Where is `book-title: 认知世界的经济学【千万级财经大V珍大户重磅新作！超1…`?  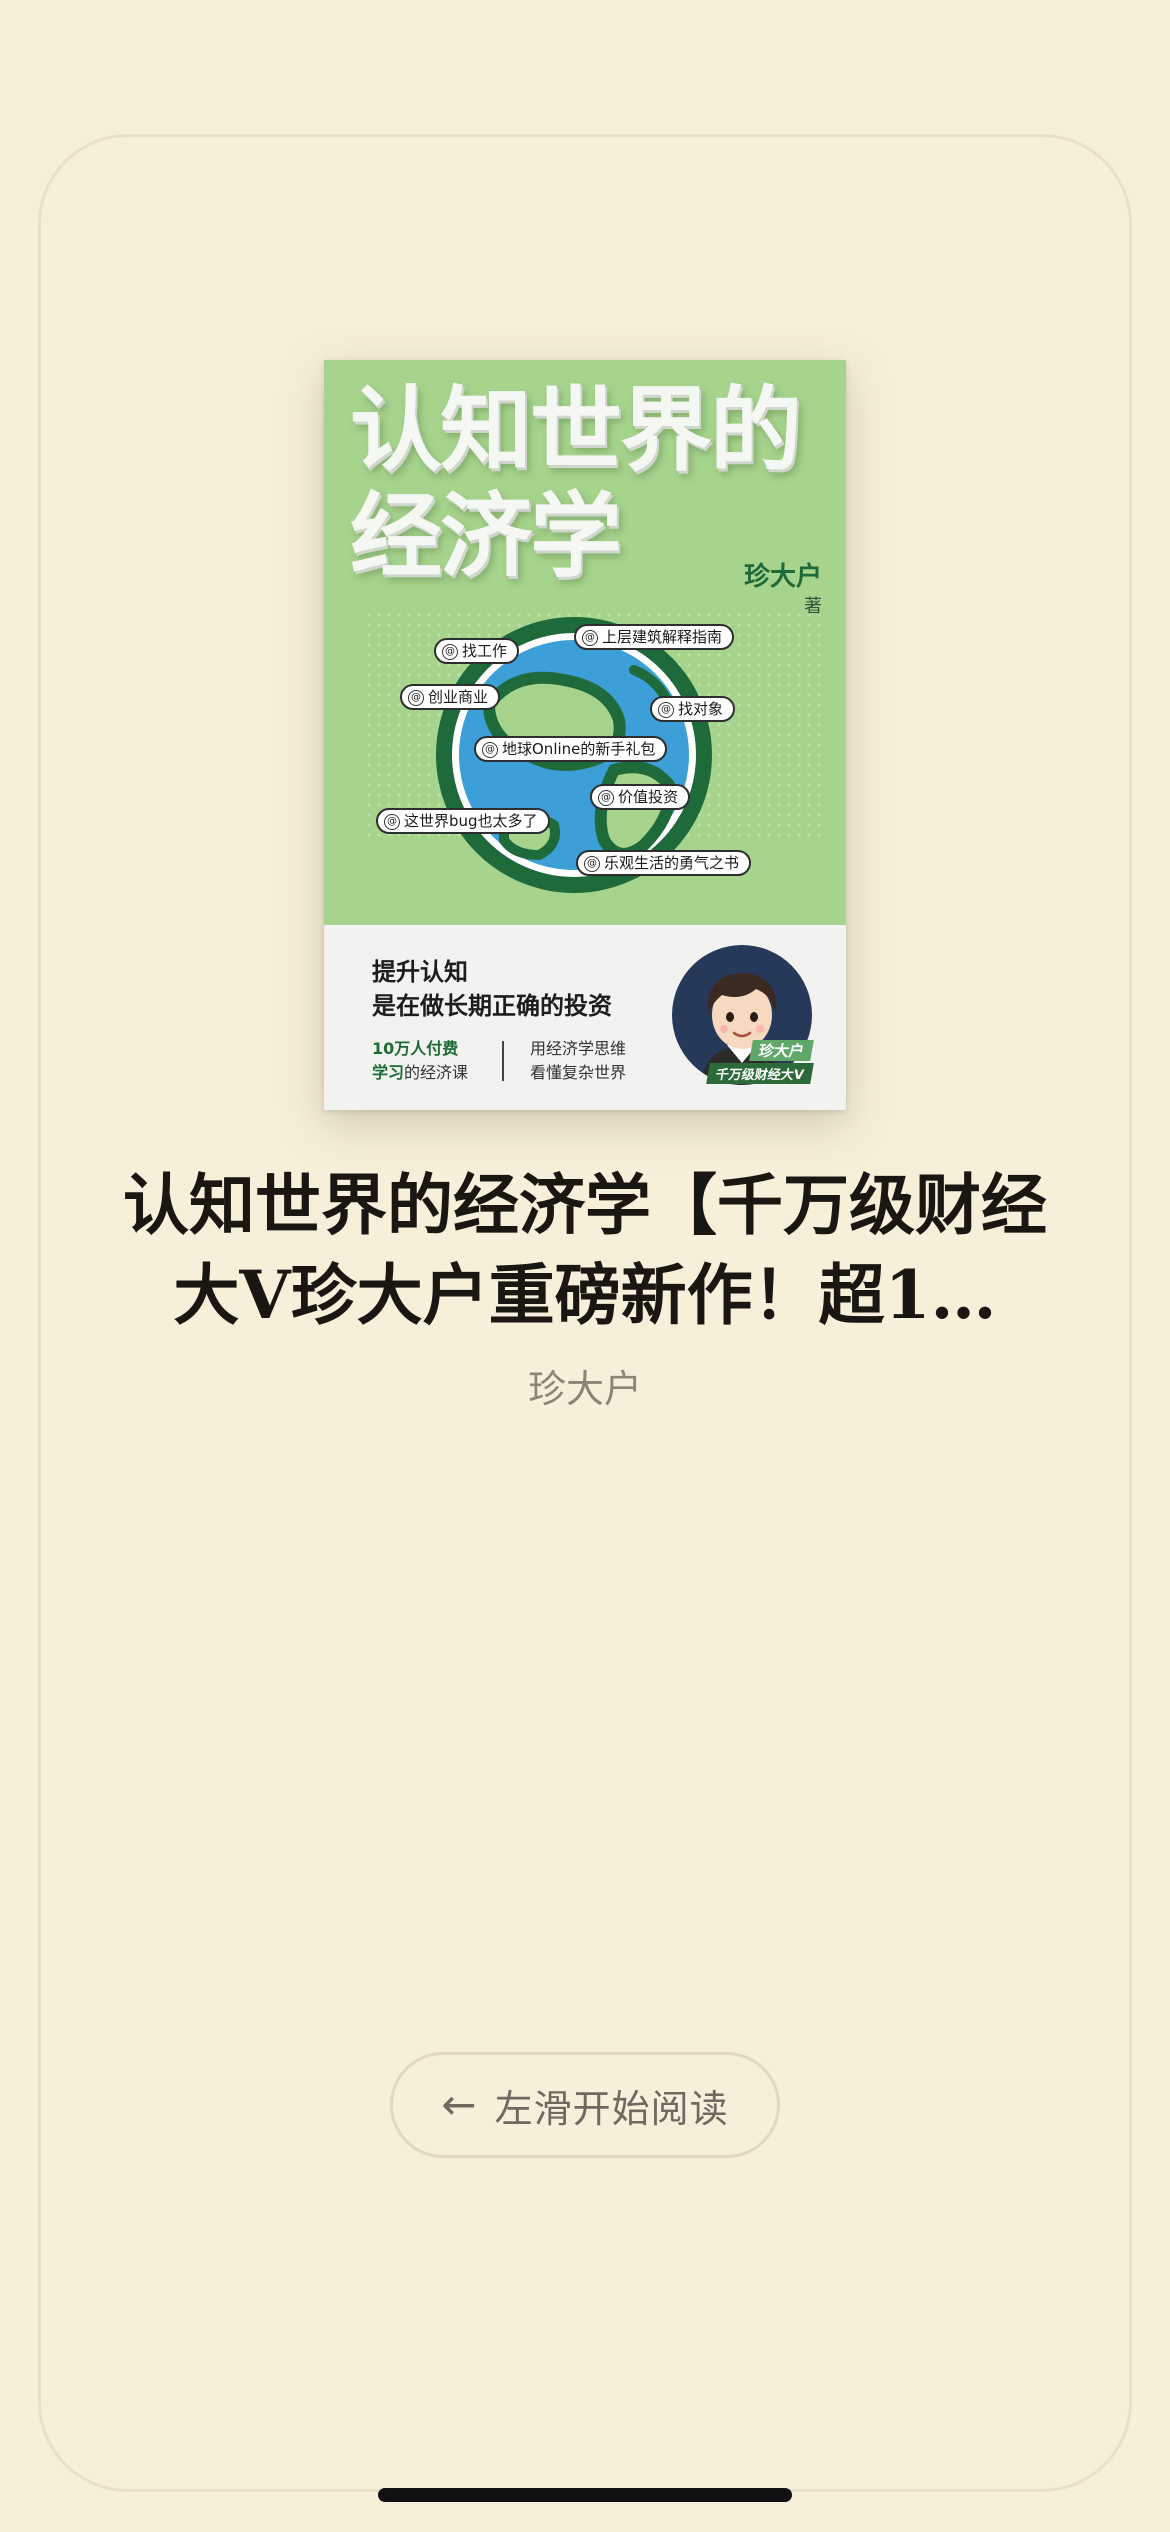 book-title: 认知世界的经济学【千万级财经大V珍大户重磅新作！超1… is located at coordinates (585, 1250).